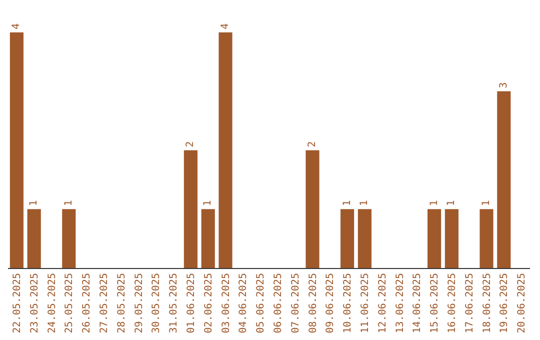 The image size is (540, 340). Describe the element at coordinates (278, 303) in the screenshot. I see `x-tick-label: 06.06.2025` at that location.